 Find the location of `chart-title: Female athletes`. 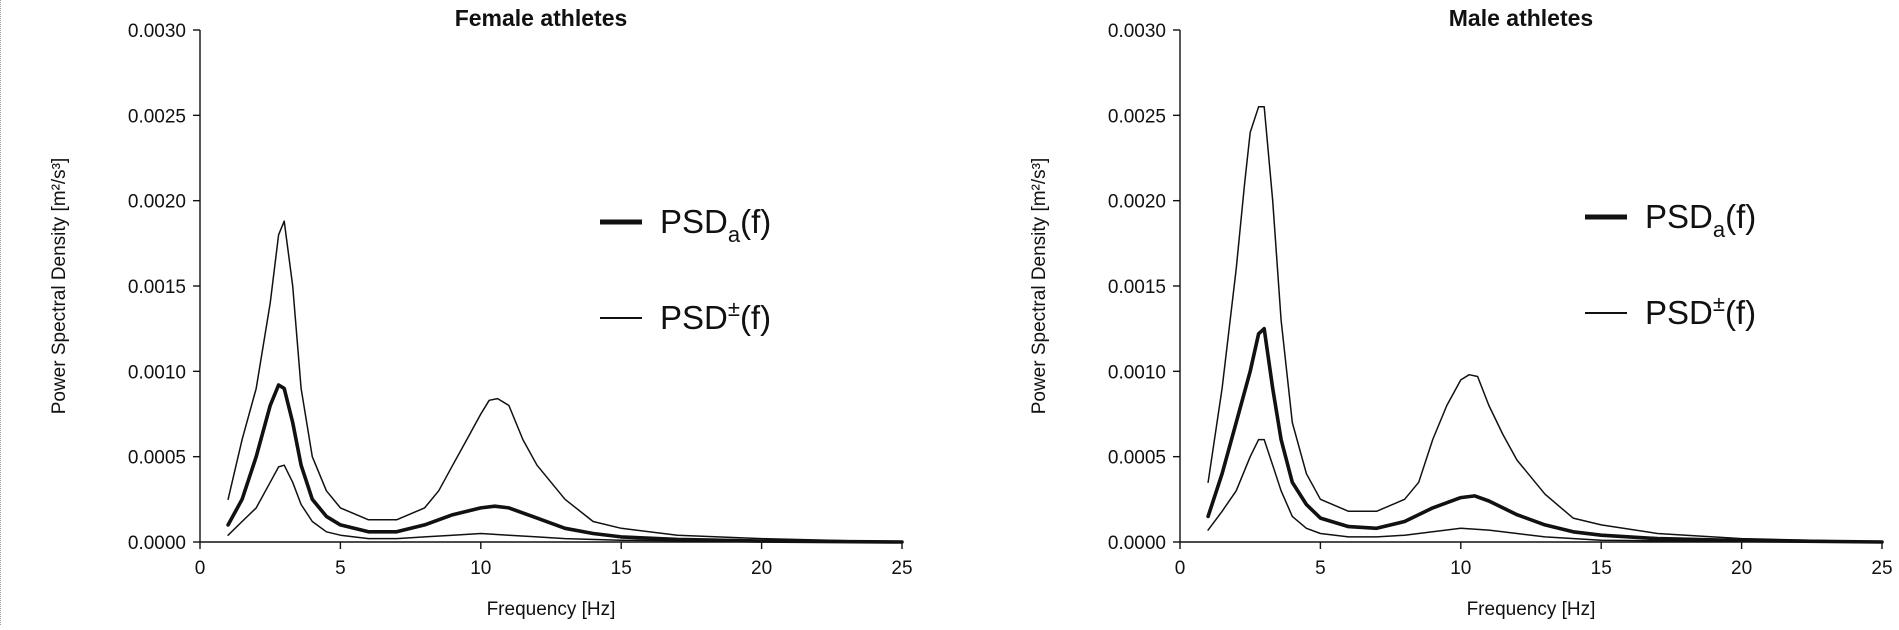

chart-title: Female athletes is located at coordinates (541, 18).